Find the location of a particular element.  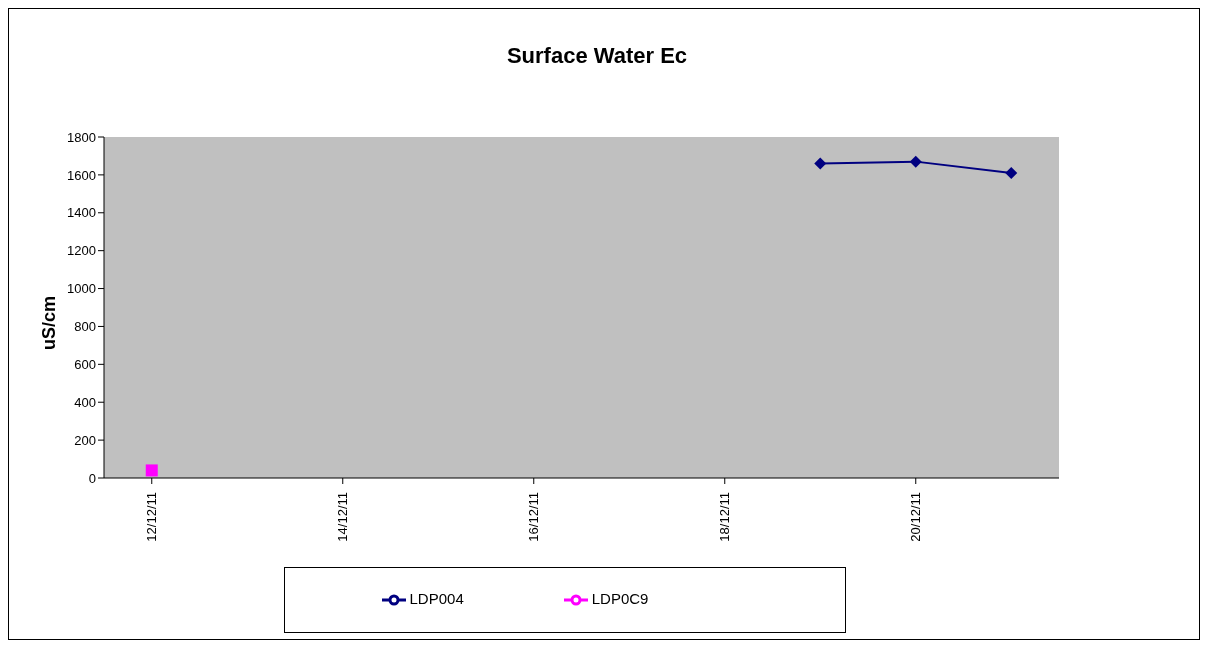

y-tick-label: 1000 is located at coordinates (81, 289).